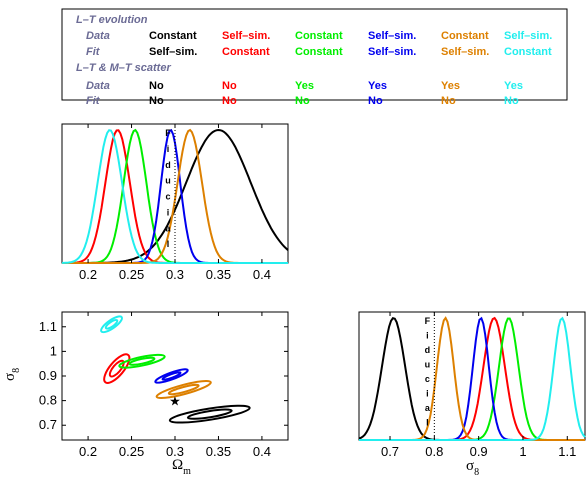 This screenshot has height=491, width=587. I want to click on table-cell-sc-data-orange: Yes, so click(450, 86).